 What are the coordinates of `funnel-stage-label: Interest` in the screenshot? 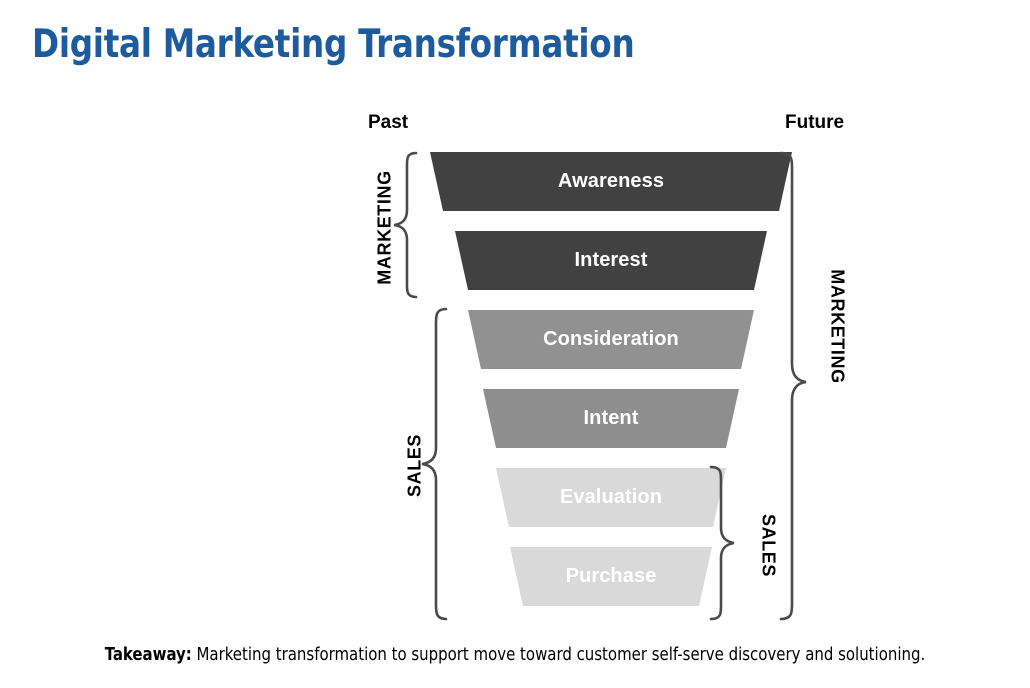 It's located at (611, 260).